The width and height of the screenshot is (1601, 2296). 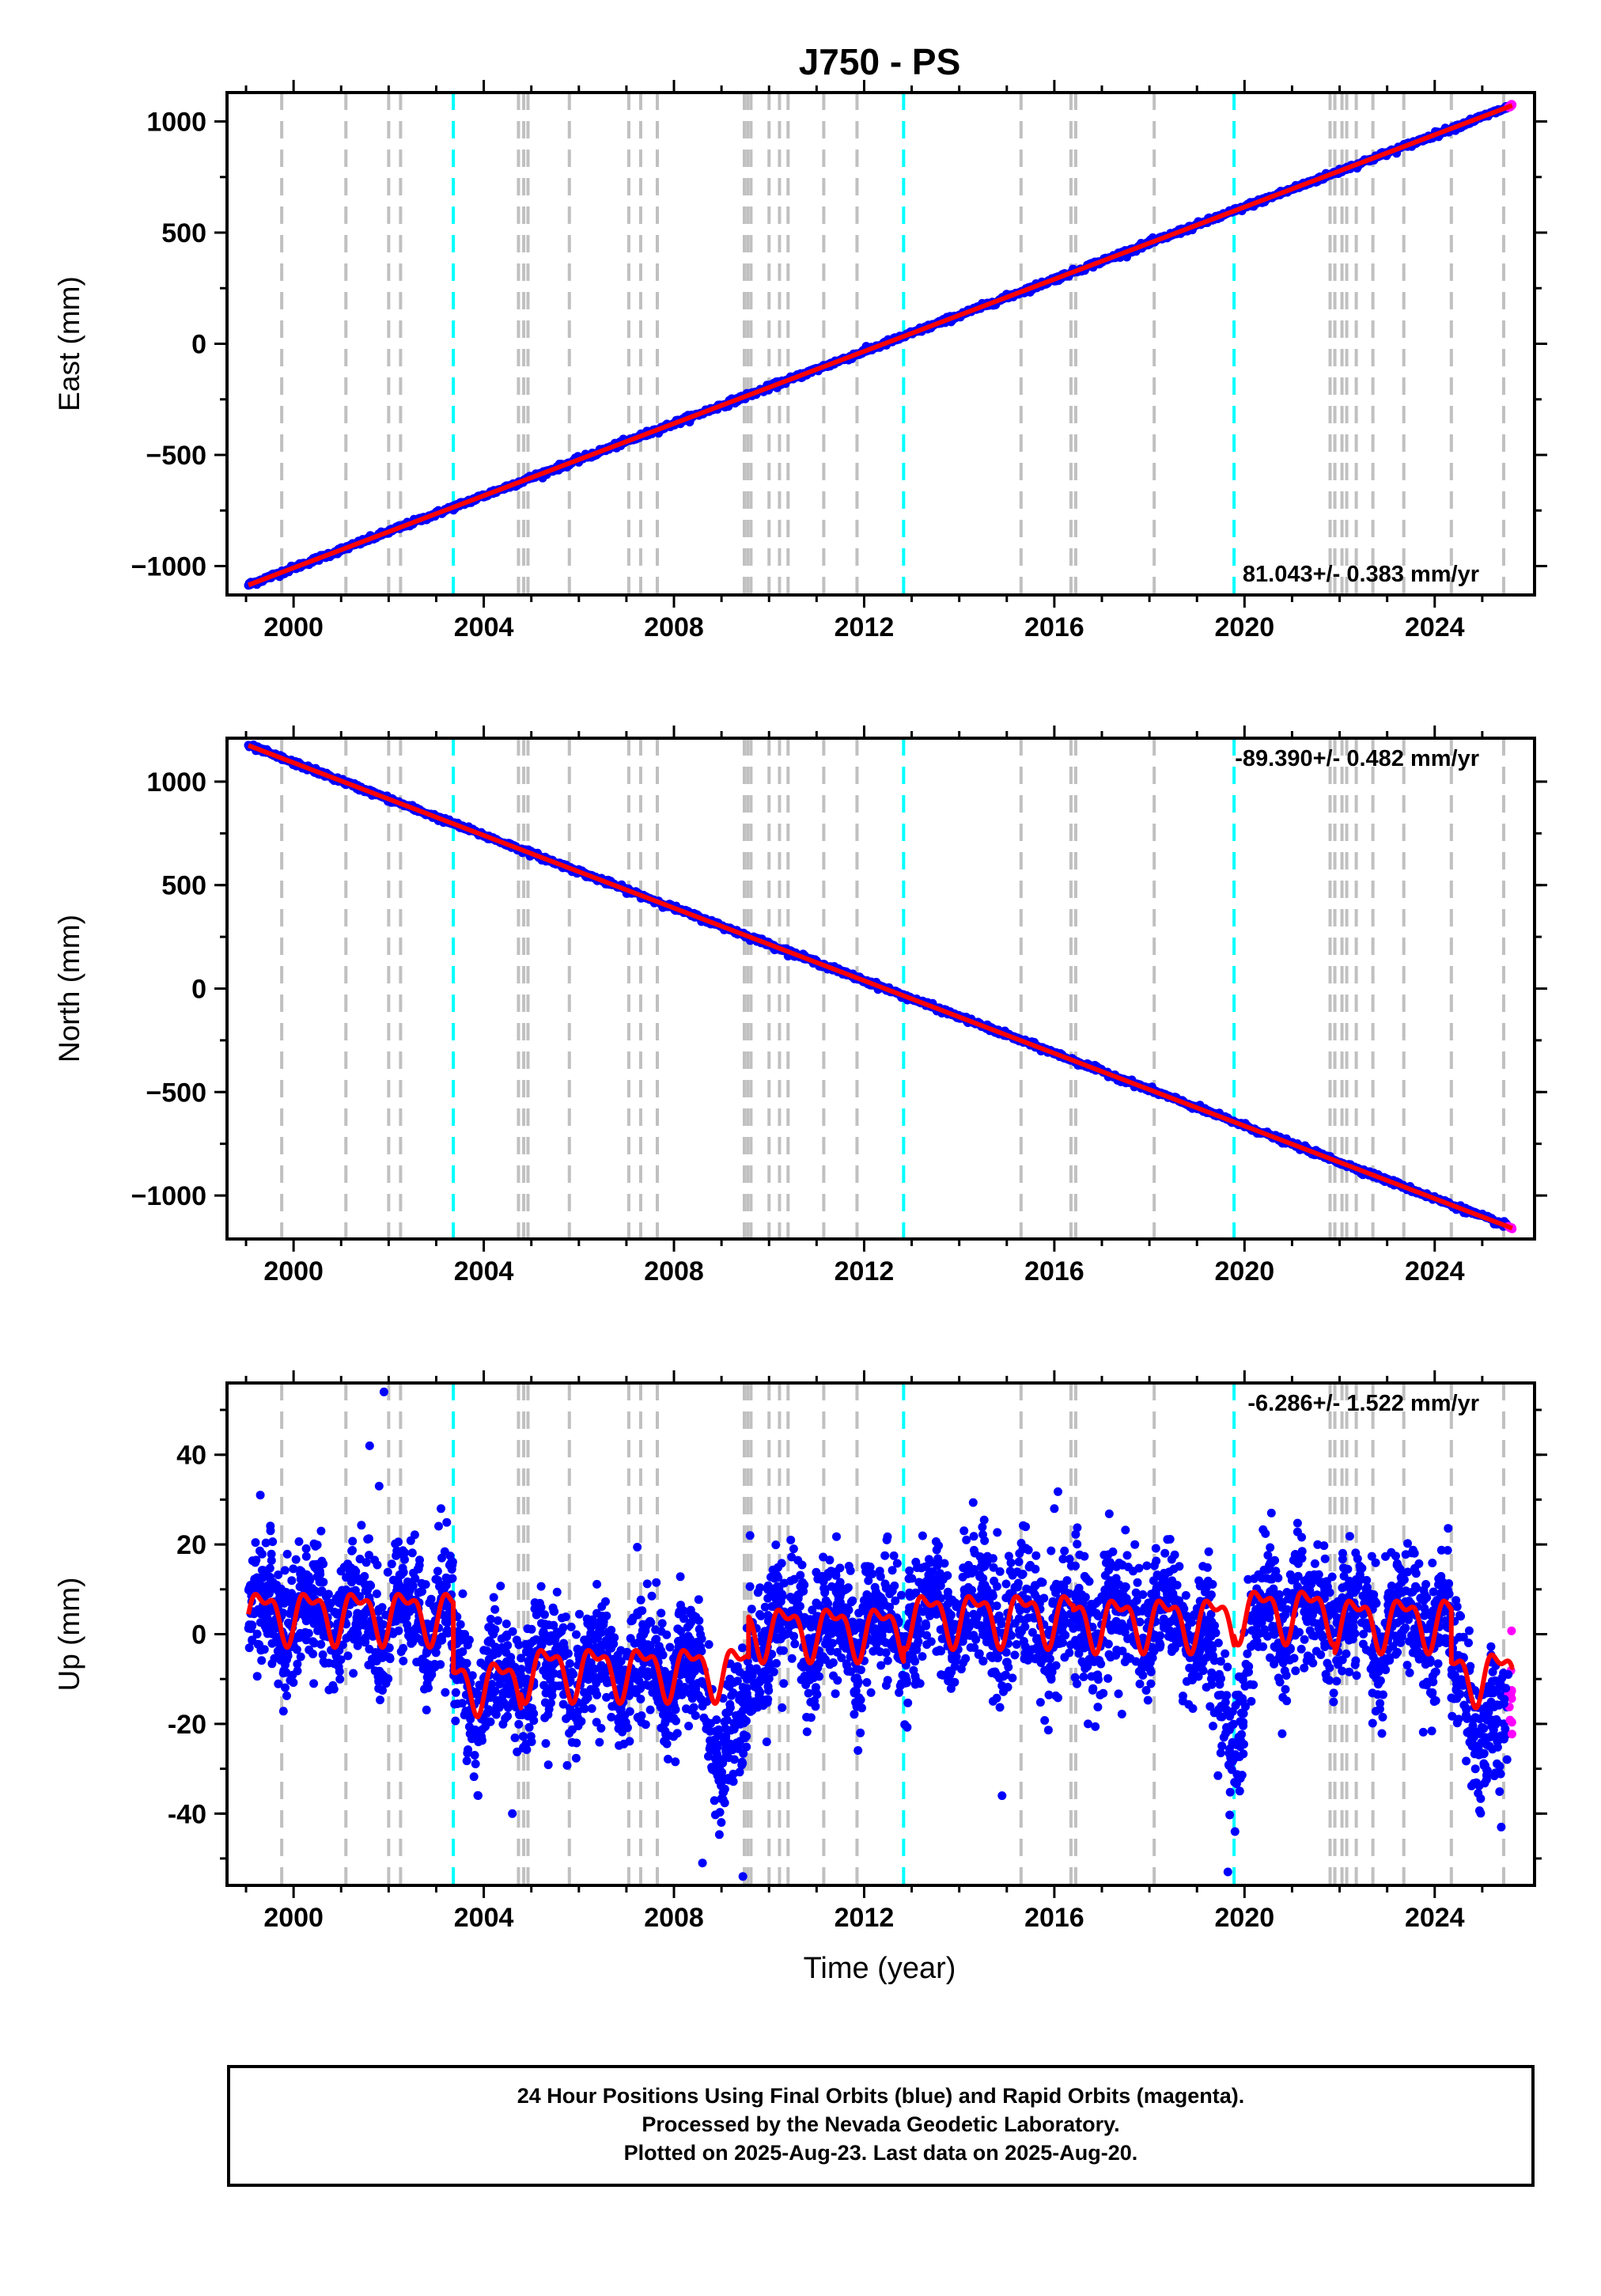 What do you see at coordinates (484, 1271) in the screenshot?
I see `x-tick-label: 2004` at bounding box center [484, 1271].